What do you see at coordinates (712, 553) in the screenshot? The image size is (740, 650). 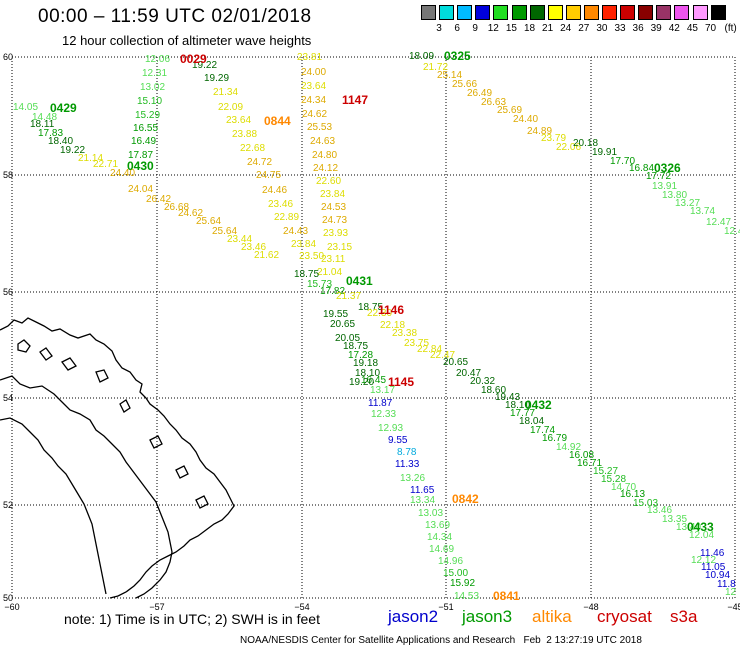 I see `swh-value: 11.46` at bounding box center [712, 553].